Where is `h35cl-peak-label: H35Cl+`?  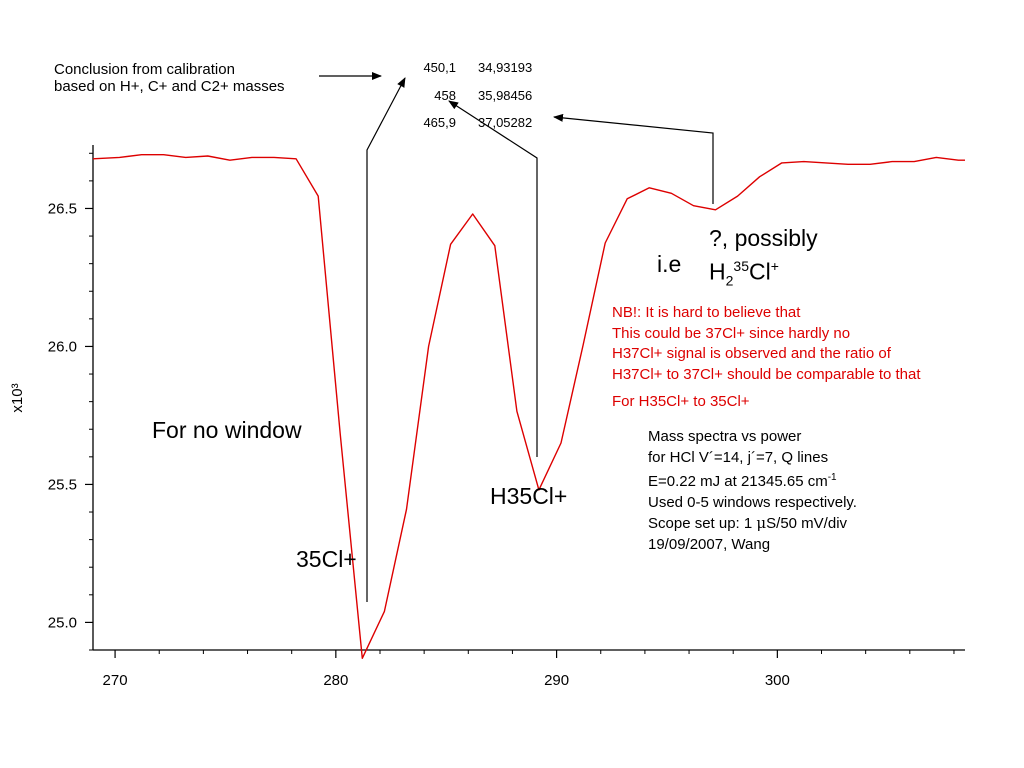
h35cl-peak-label: H35Cl+ is located at coordinates (529, 496).